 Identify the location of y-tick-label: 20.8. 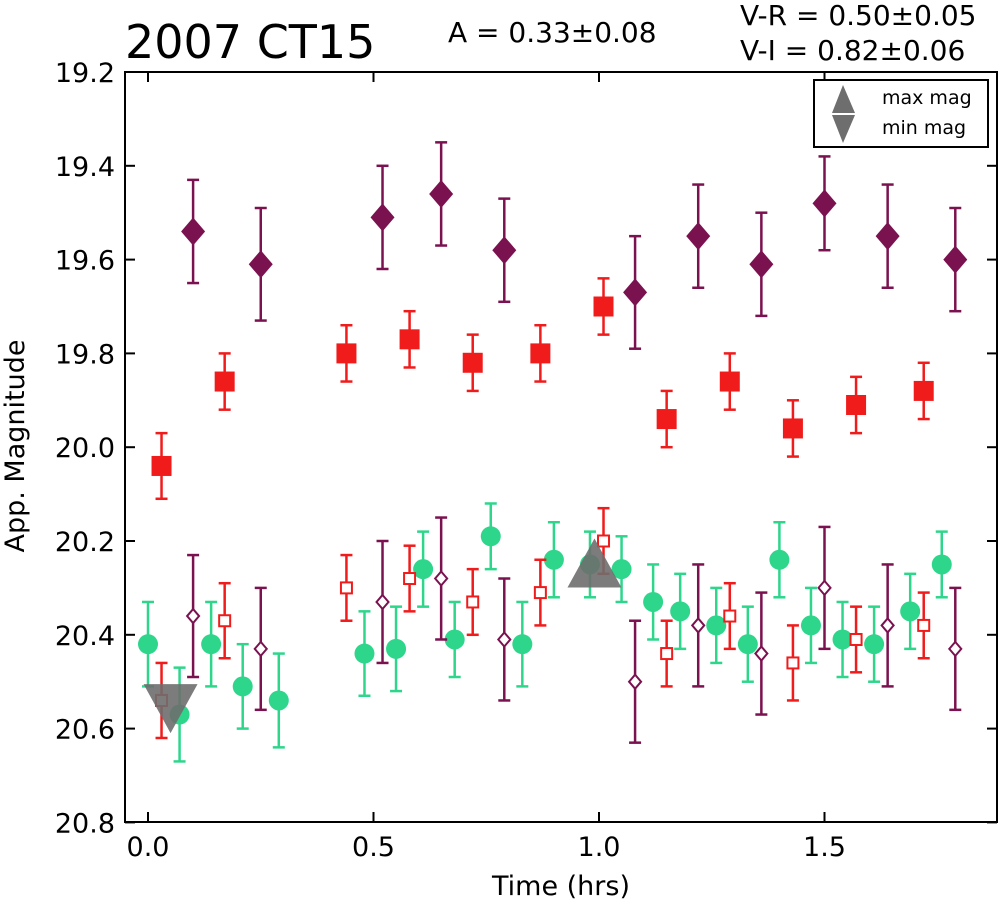
(85, 823).